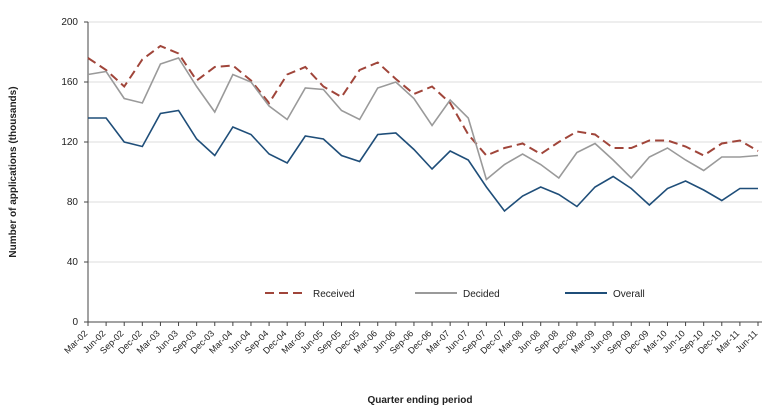  What do you see at coordinates (69, 82) in the screenshot?
I see `y-tick-label: 160` at bounding box center [69, 82].